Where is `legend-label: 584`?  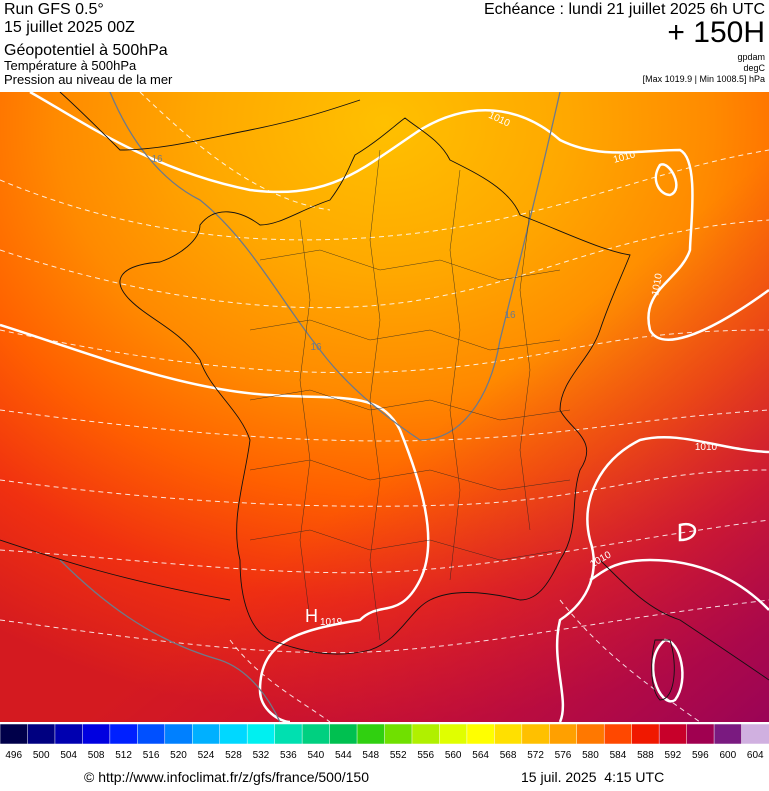
legend-label: 584 is located at coordinates (618, 755).